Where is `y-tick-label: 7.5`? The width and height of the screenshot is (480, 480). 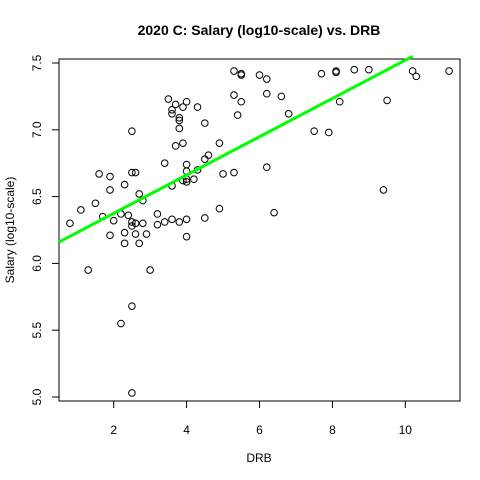 y-tick-label: 7.5 is located at coordinates (37, 62).